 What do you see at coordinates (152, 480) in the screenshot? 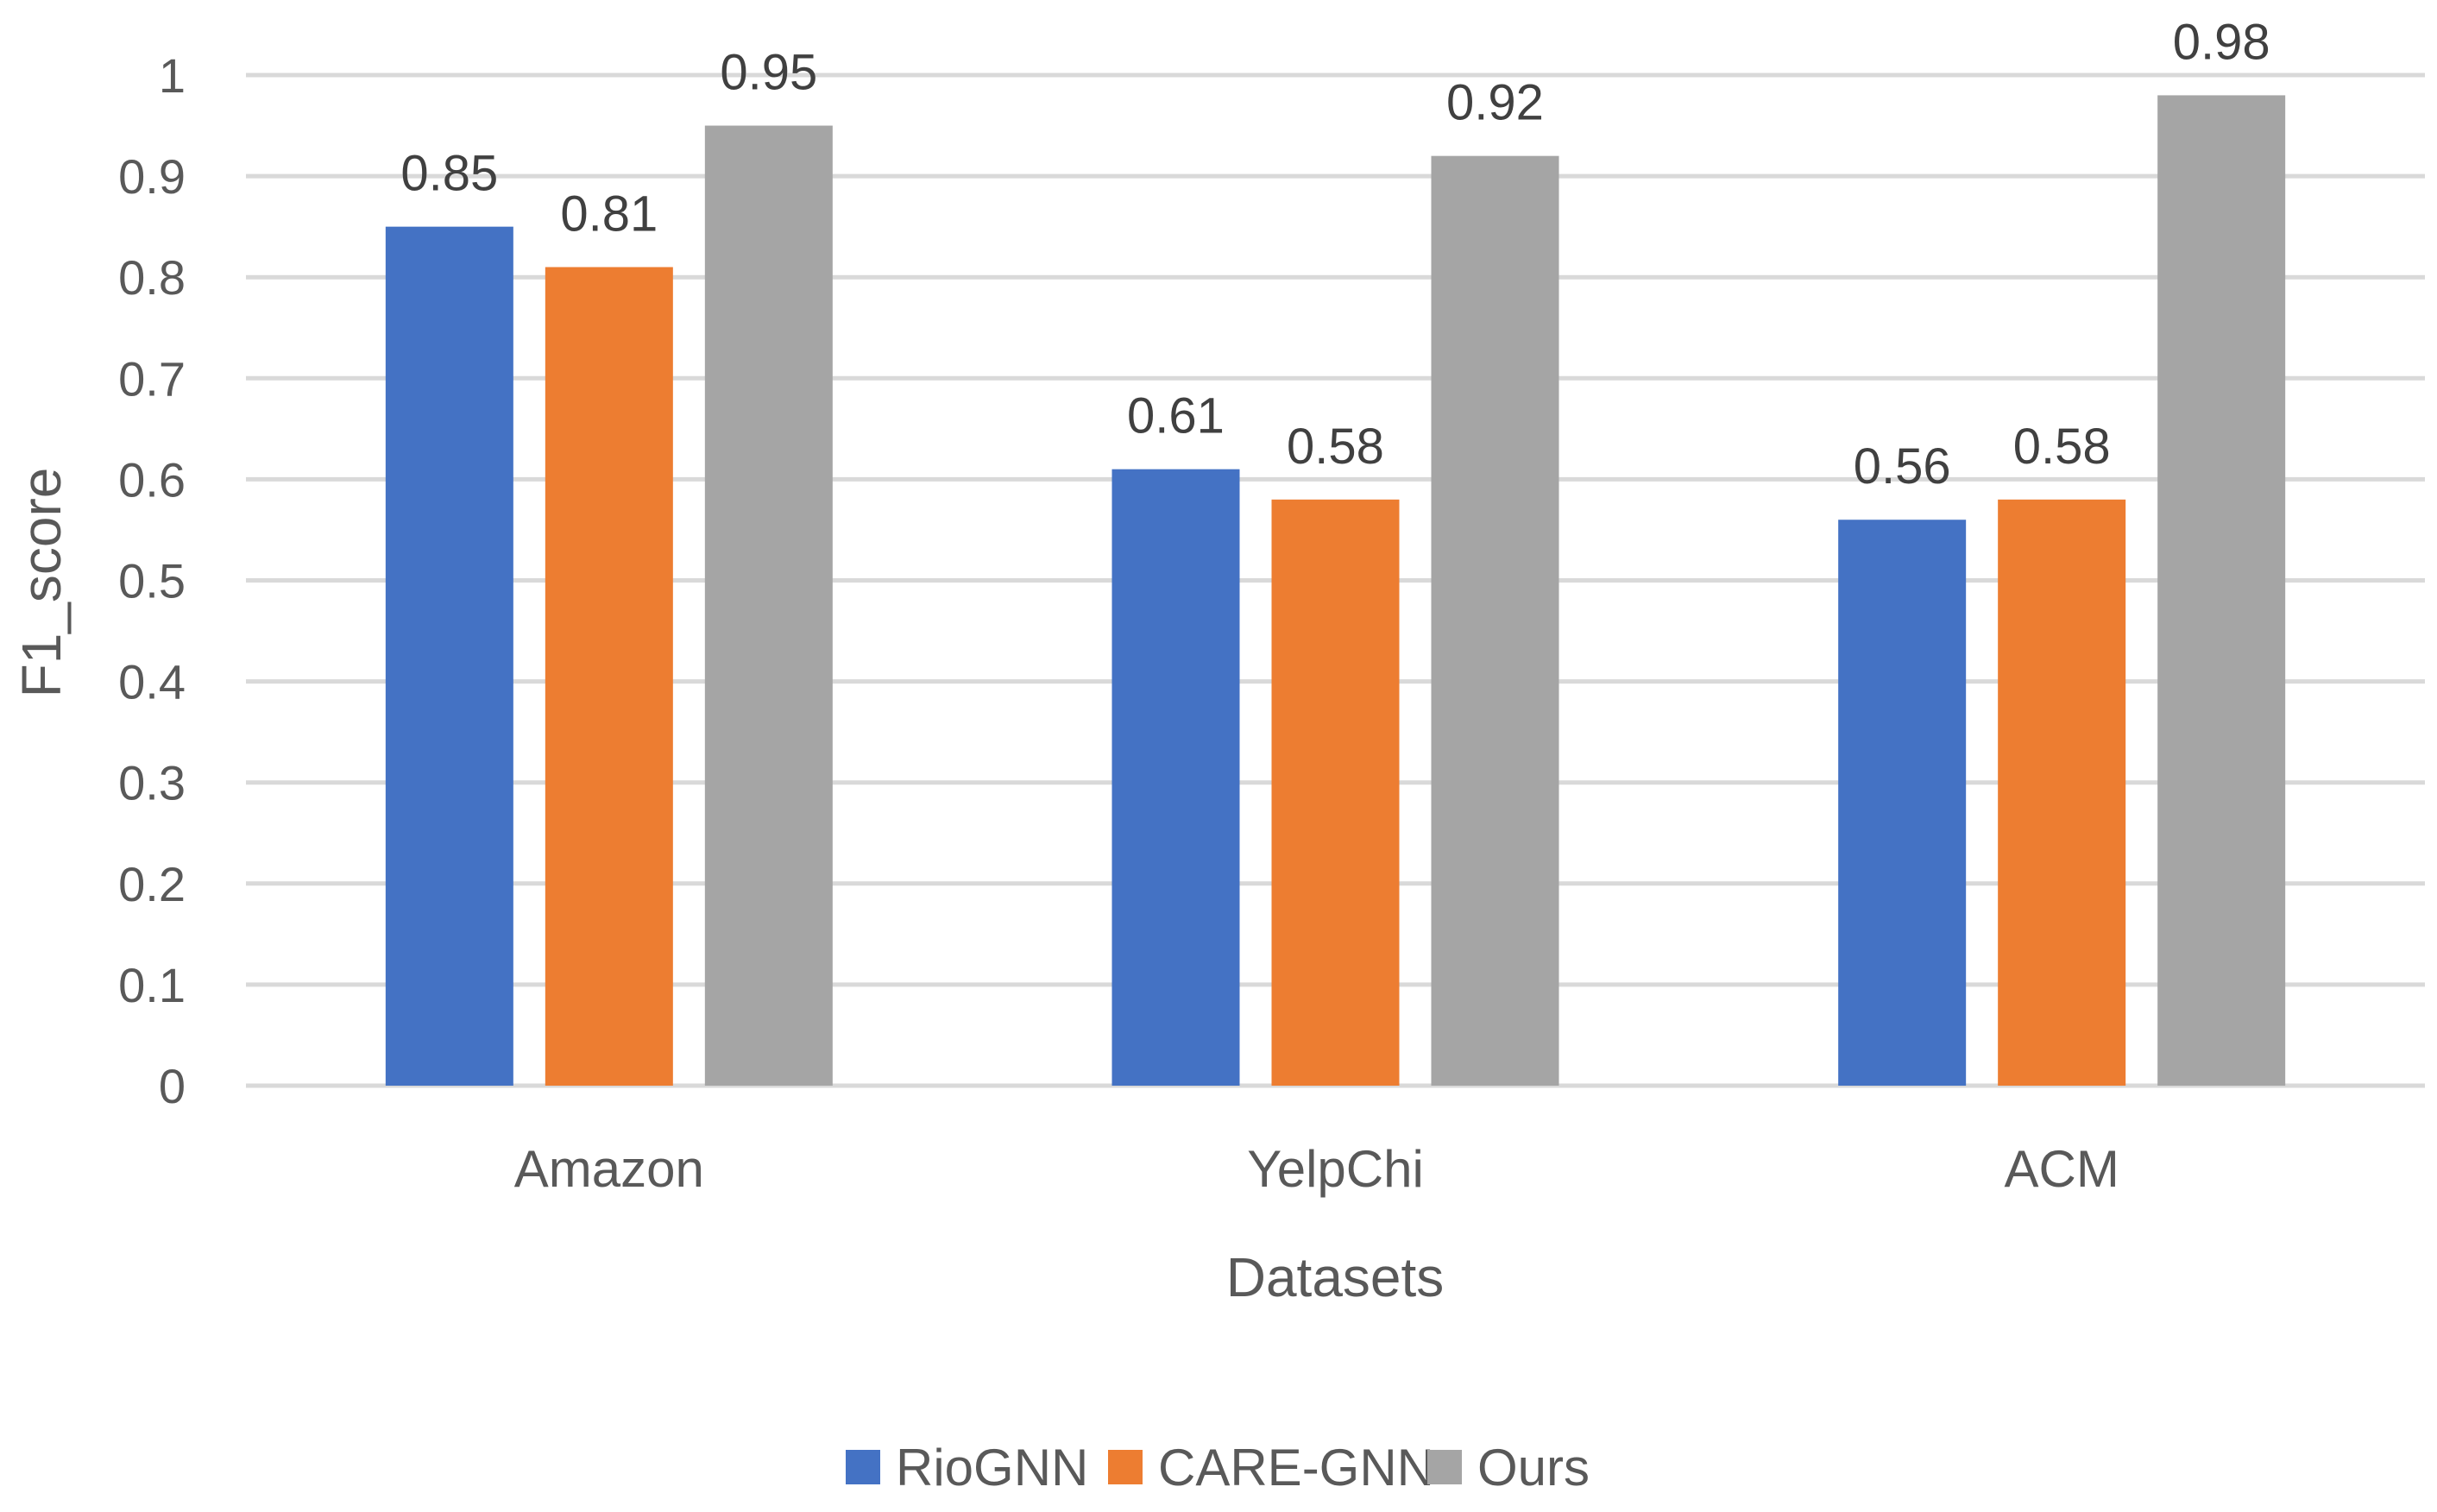
I see `y-tick-label: 0.6` at bounding box center [152, 480].